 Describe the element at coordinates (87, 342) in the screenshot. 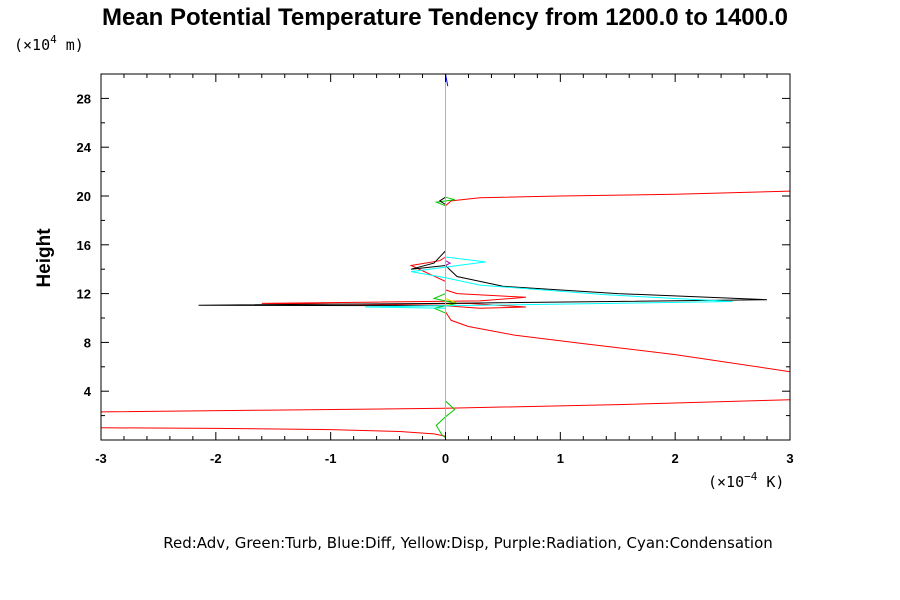

I see `y-tick-label: 8` at that location.